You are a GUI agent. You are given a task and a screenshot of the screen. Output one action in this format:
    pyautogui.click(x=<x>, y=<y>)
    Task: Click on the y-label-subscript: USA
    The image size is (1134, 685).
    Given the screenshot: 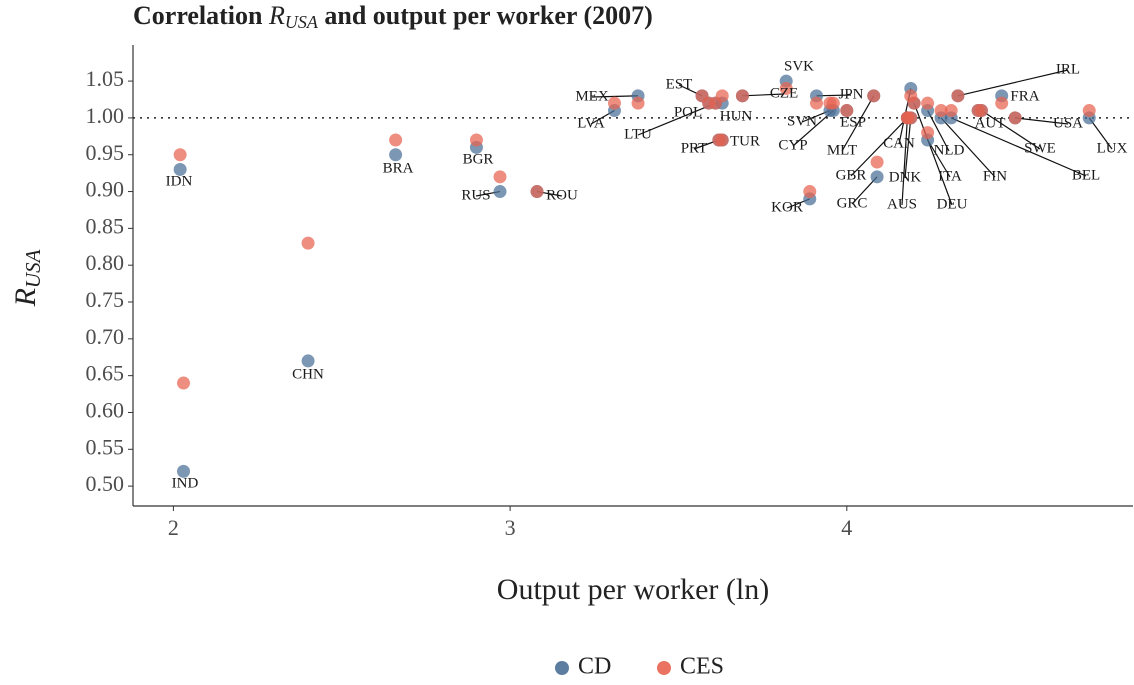 What is the action you would take?
    pyautogui.click(x=33, y=268)
    